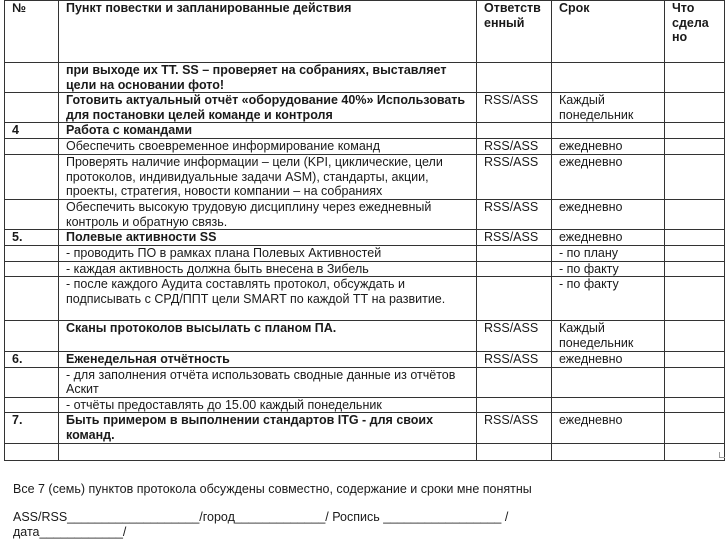 The image size is (725, 541). Describe the element at coordinates (267, 131) in the screenshot. I see `cell-item: Работа с командами` at that location.